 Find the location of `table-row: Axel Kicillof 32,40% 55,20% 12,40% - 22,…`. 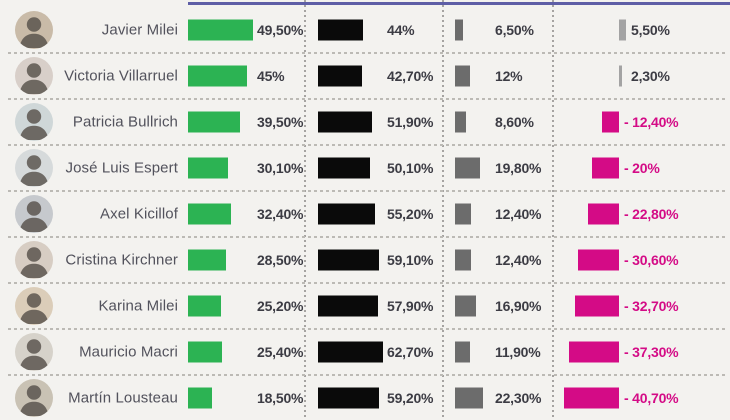

table-row: Axel Kicillof 32,40% 55,20% 12,40% - 22,… is located at coordinates (365, 214).